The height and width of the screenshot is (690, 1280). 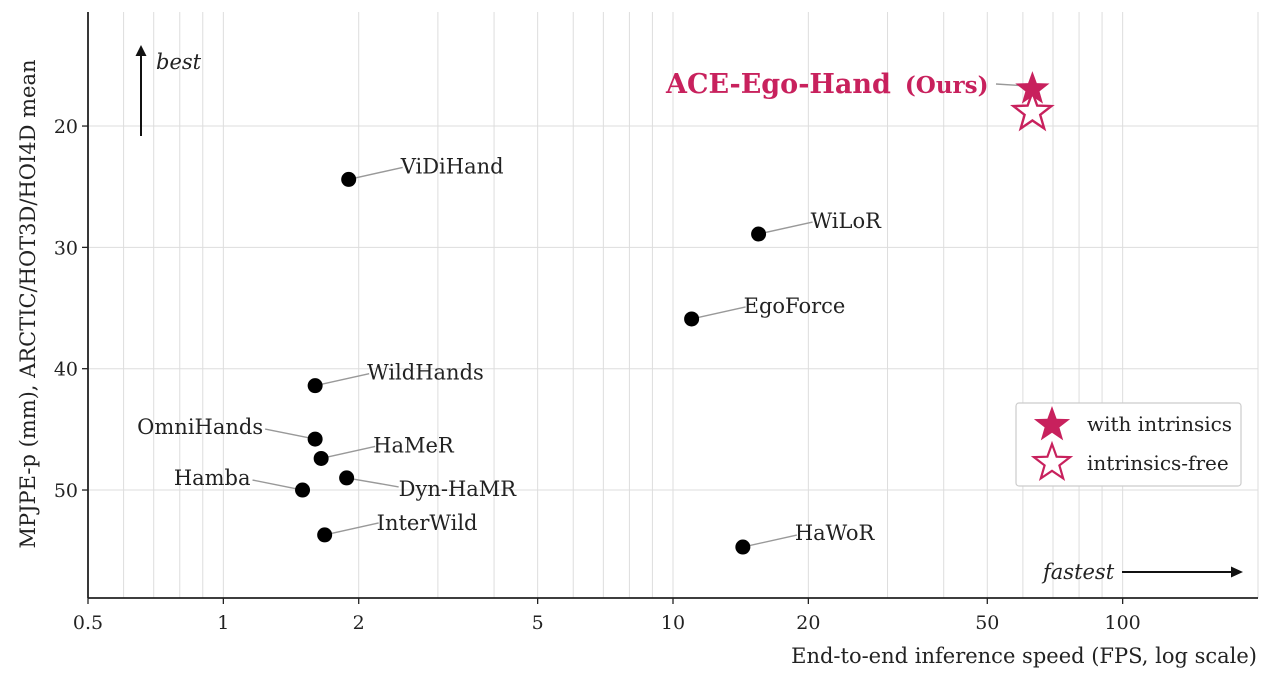 I want to click on point-wildhands, so click(x=315, y=386).